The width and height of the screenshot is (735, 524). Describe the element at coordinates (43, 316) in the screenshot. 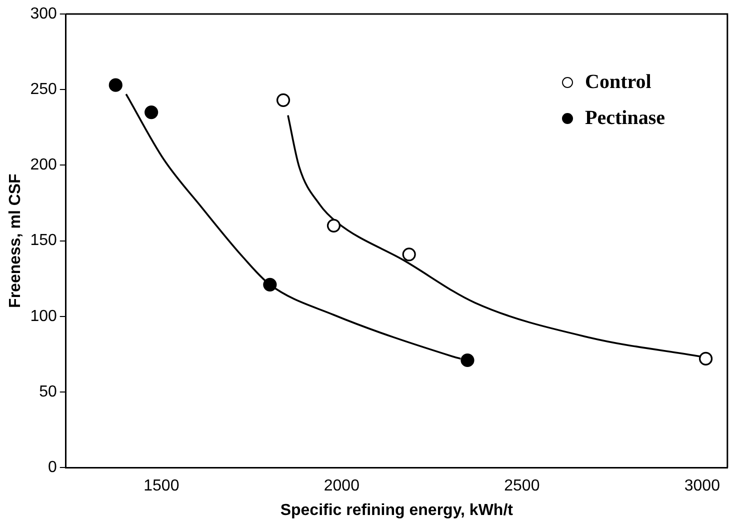

I see `y-tick-label: 100` at that location.